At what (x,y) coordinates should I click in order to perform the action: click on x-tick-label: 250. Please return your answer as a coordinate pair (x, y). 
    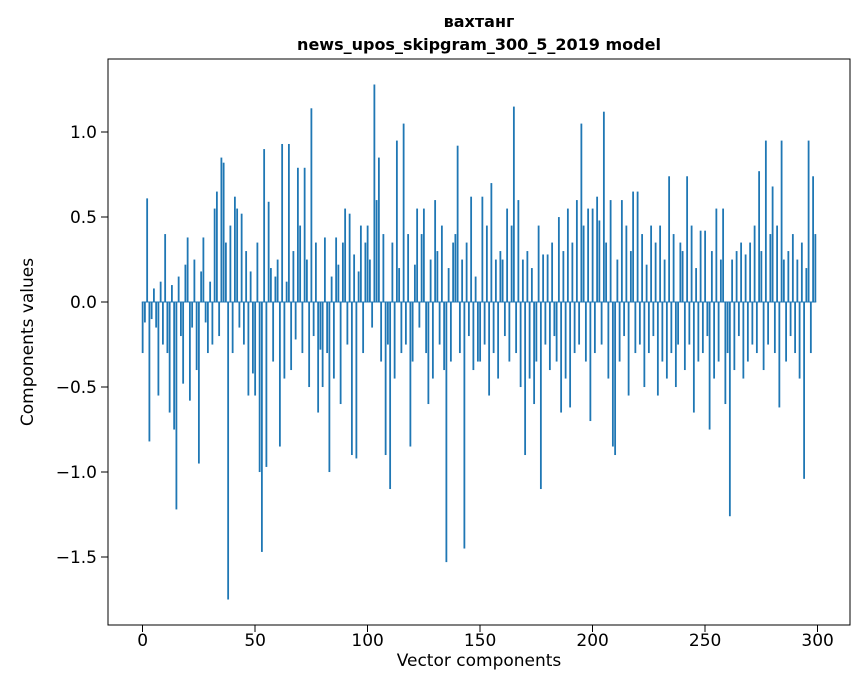
    Looking at the image, I should click on (705, 641).